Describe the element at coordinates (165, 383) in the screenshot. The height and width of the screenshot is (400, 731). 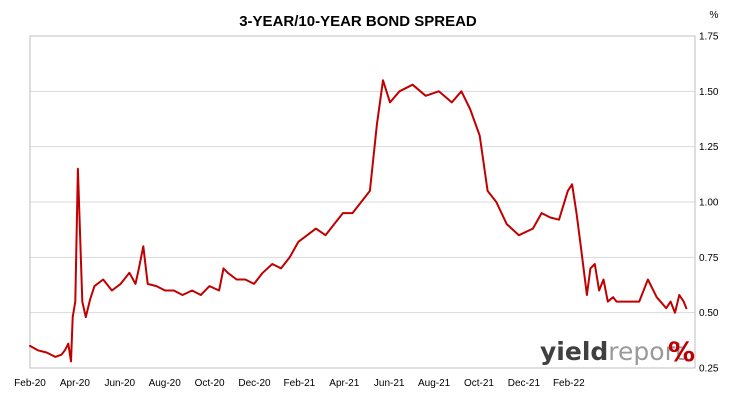
I see `x-tick-label: Aug-20` at that location.